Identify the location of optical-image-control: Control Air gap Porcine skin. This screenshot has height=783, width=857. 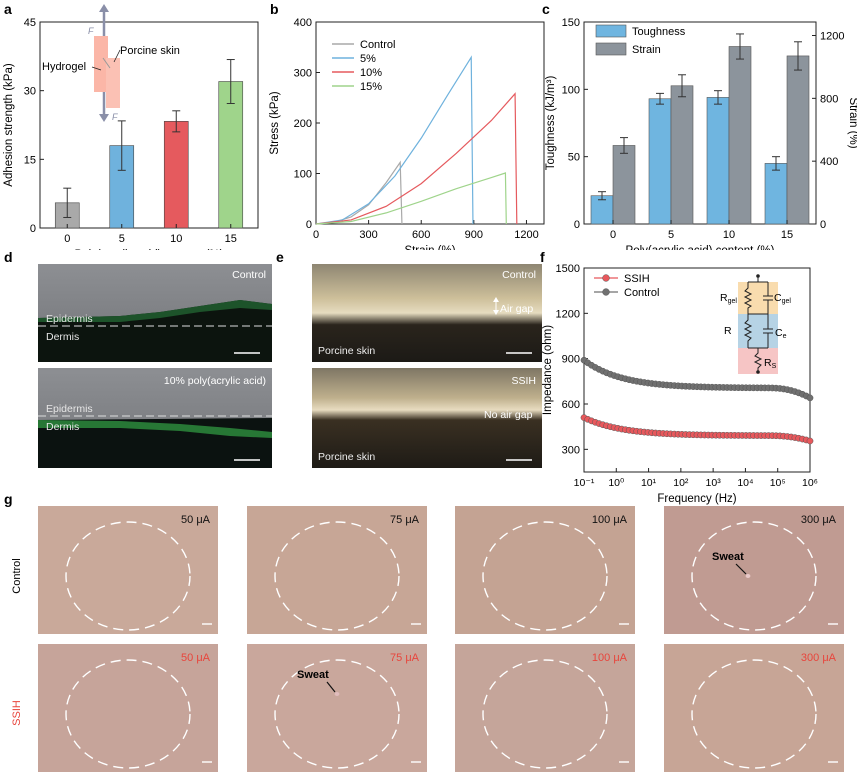
(427, 313).